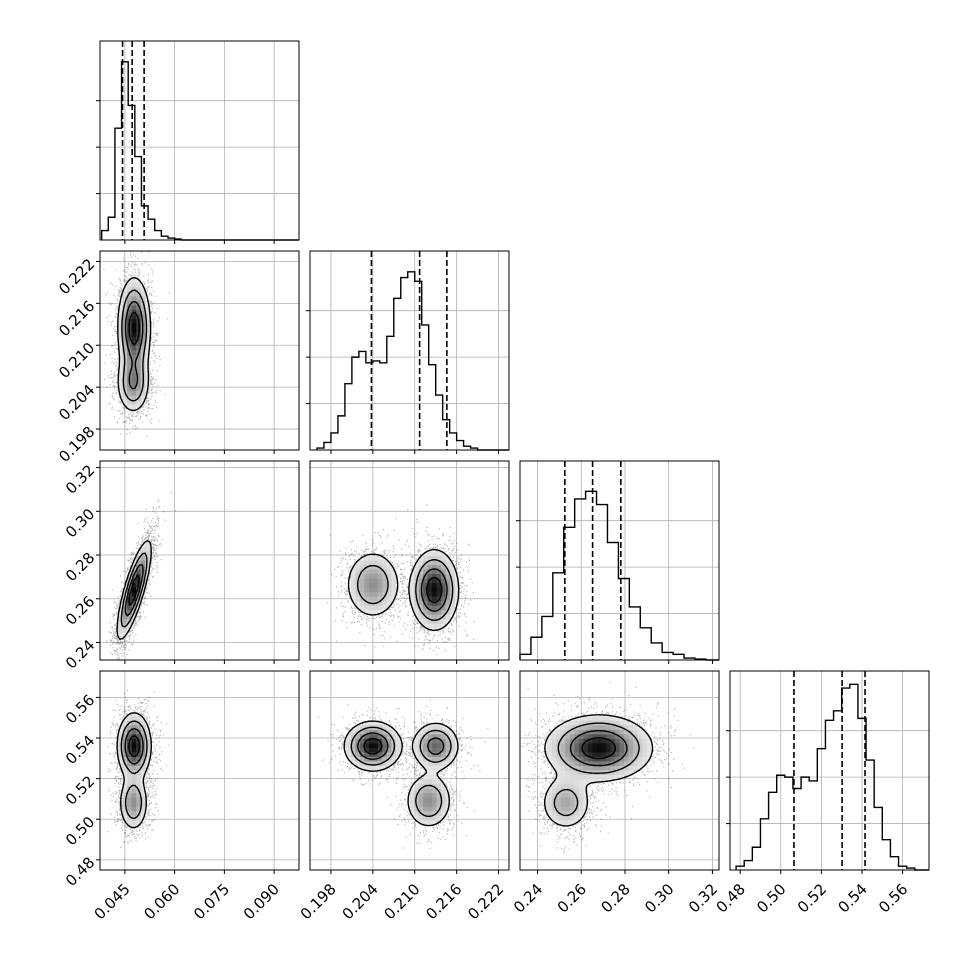 The image size is (970, 970). Describe the element at coordinates (528, 898) in the screenshot. I see `x-tick-label: 0.24` at that location.